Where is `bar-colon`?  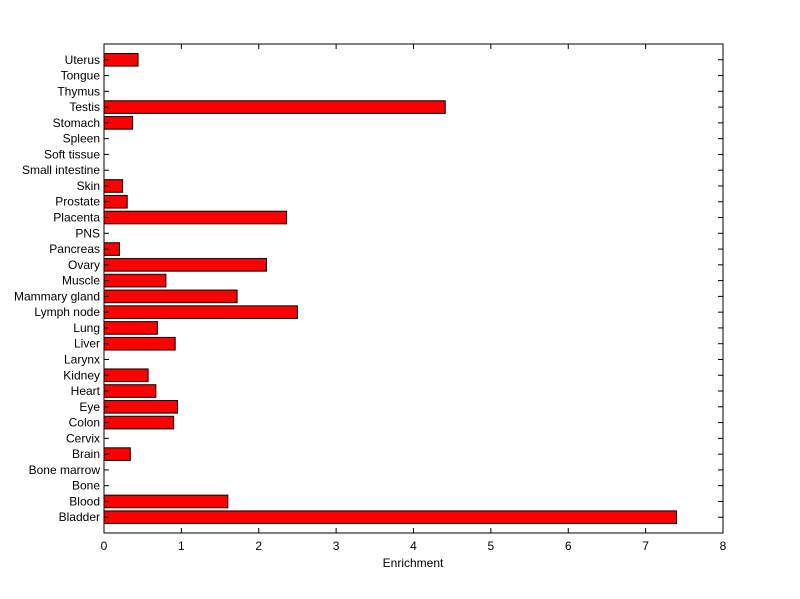
bar-colon is located at coordinates (139, 422).